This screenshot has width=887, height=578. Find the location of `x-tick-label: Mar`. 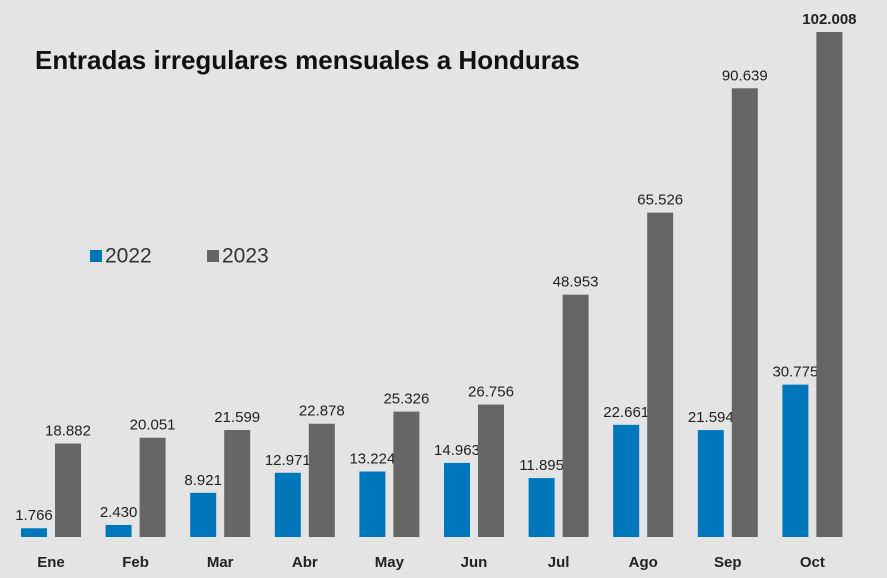

x-tick-label: Mar is located at coordinates (220, 562).